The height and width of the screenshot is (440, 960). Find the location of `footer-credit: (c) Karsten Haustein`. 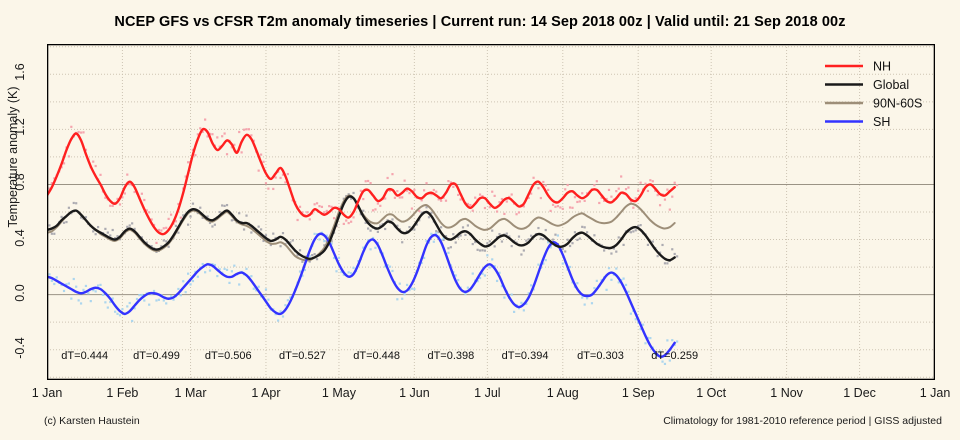

footer-credit: (c) Karsten Haustein is located at coordinates (92, 421).